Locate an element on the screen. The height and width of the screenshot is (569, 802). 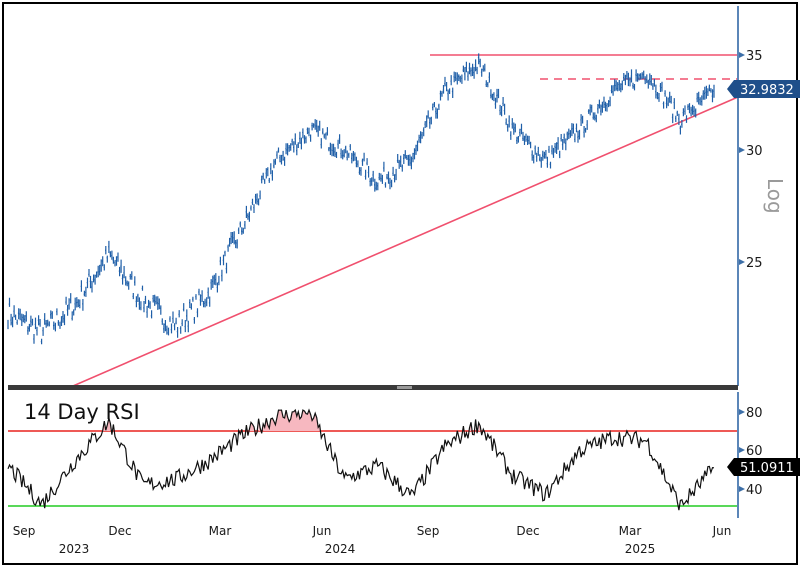
rsi-last-badge: 51.0911 is located at coordinates (763, 467).